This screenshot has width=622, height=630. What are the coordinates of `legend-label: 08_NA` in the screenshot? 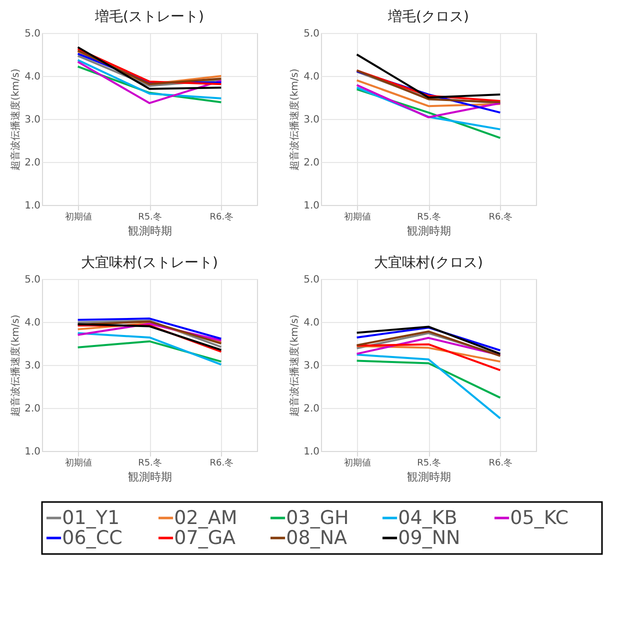 It's located at (317, 538).